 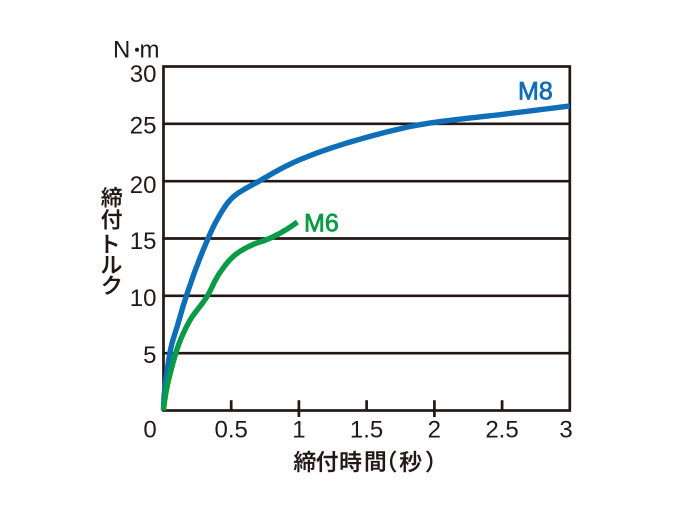 What do you see at coordinates (565, 430) in the screenshot?
I see `svg-text: 3` at bounding box center [565, 430].